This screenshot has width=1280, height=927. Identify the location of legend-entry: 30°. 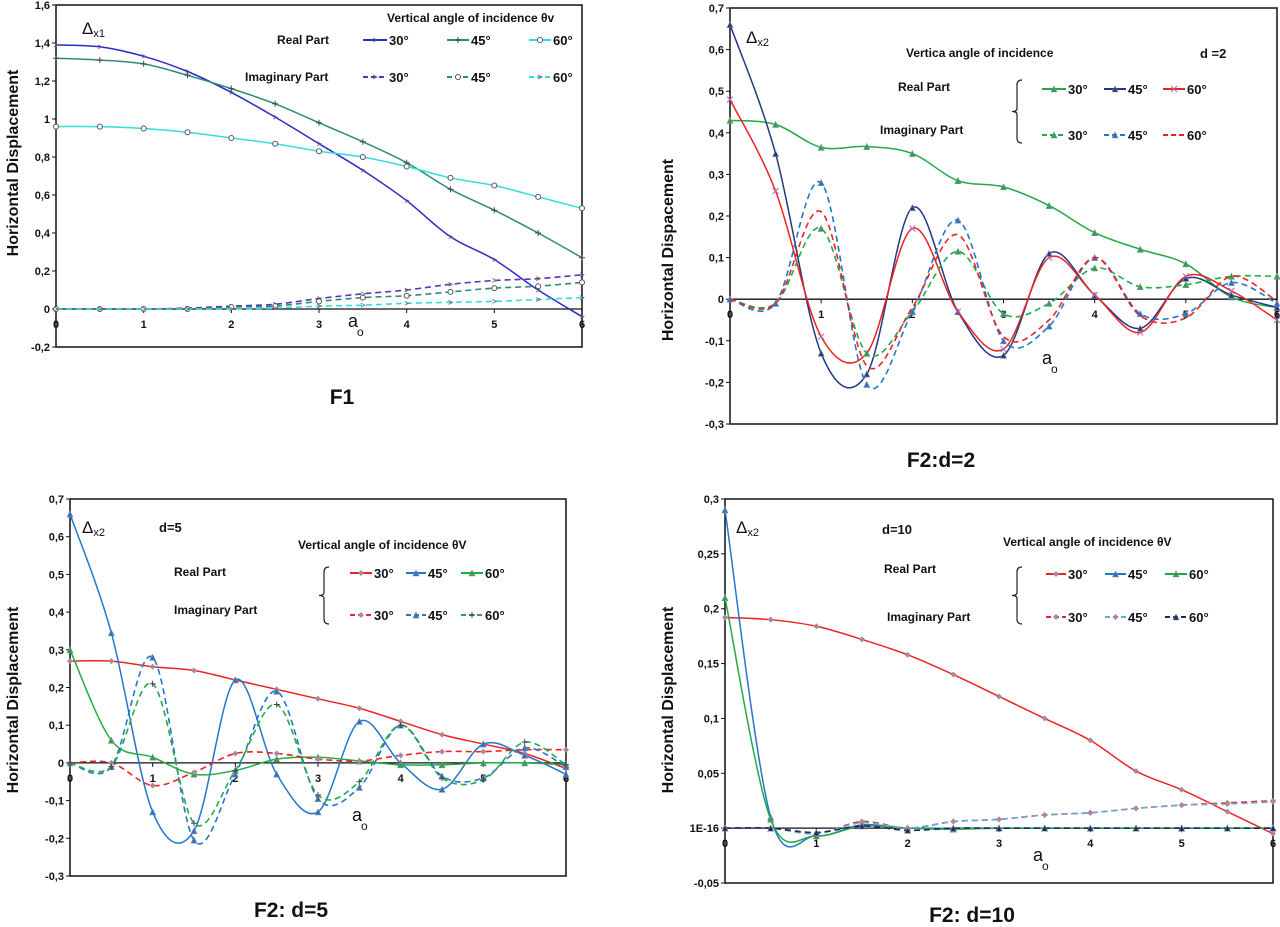
(372, 573).